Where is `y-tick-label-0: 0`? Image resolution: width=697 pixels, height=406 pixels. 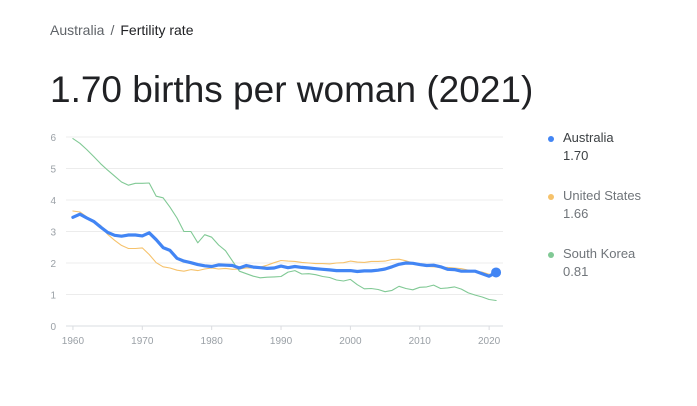
y-tick-label-0: 0 is located at coordinates (53, 327).